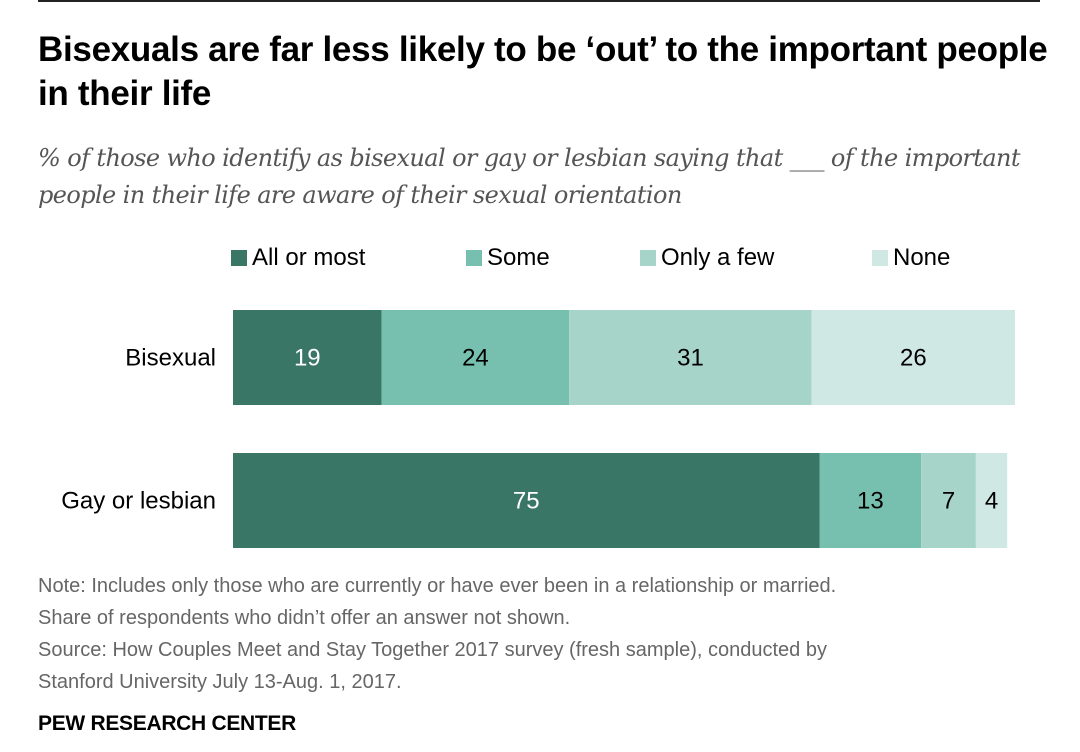  Describe the element at coordinates (170, 358) in the screenshot. I see `category-label: Bisexual` at that location.